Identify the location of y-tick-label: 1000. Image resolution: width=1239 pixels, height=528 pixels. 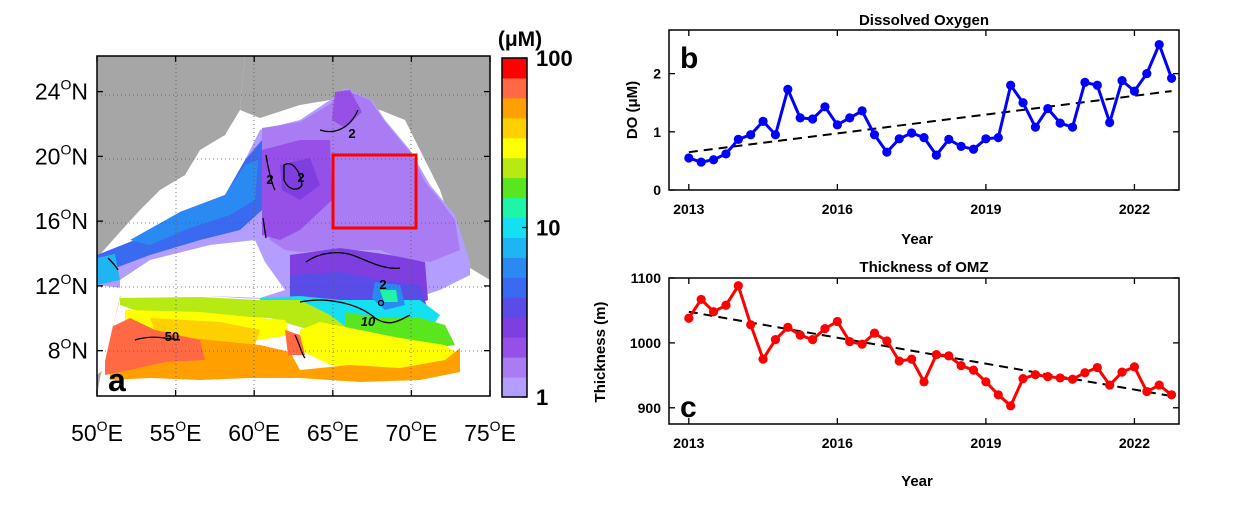
(645, 343).